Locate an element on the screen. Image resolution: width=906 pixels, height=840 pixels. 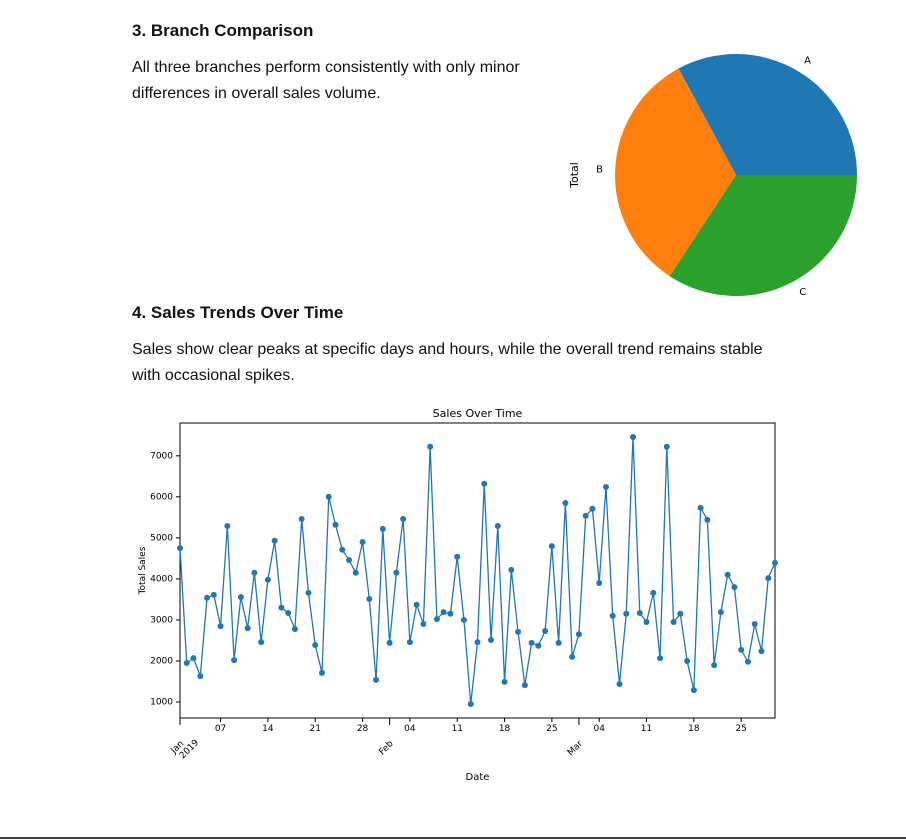
x-tick-label: 18 is located at coordinates (694, 729).